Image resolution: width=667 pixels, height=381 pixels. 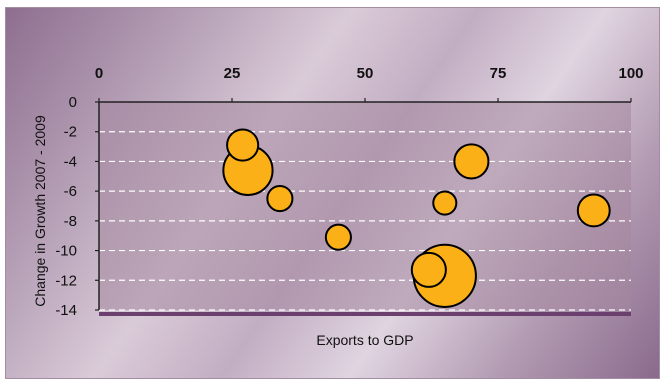 What do you see at coordinates (365, 73) in the screenshot?
I see `x-tick-label: 50` at bounding box center [365, 73].